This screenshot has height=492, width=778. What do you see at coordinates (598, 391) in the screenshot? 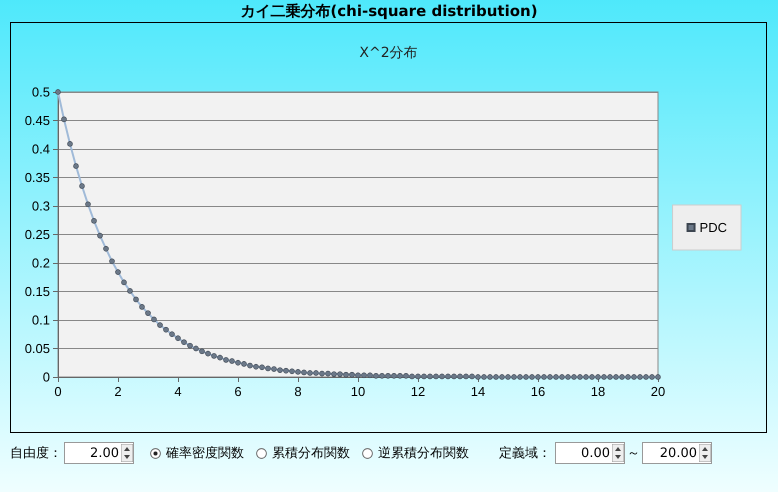
I see `x-tick-label: 18` at bounding box center [598, 391].